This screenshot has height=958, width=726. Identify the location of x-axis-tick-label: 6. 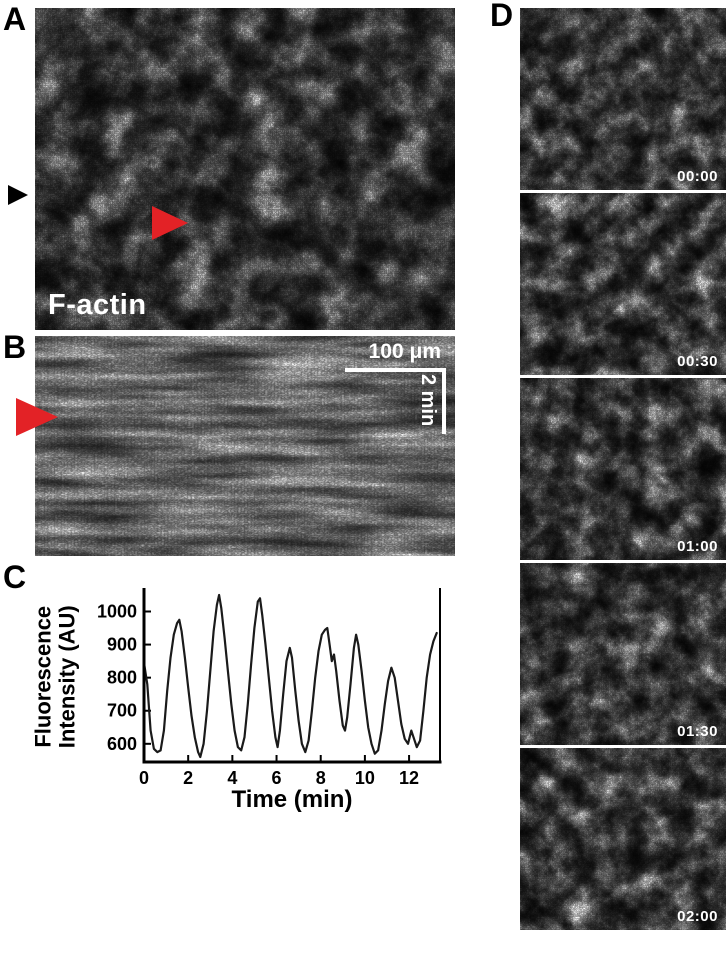
(277, 778).